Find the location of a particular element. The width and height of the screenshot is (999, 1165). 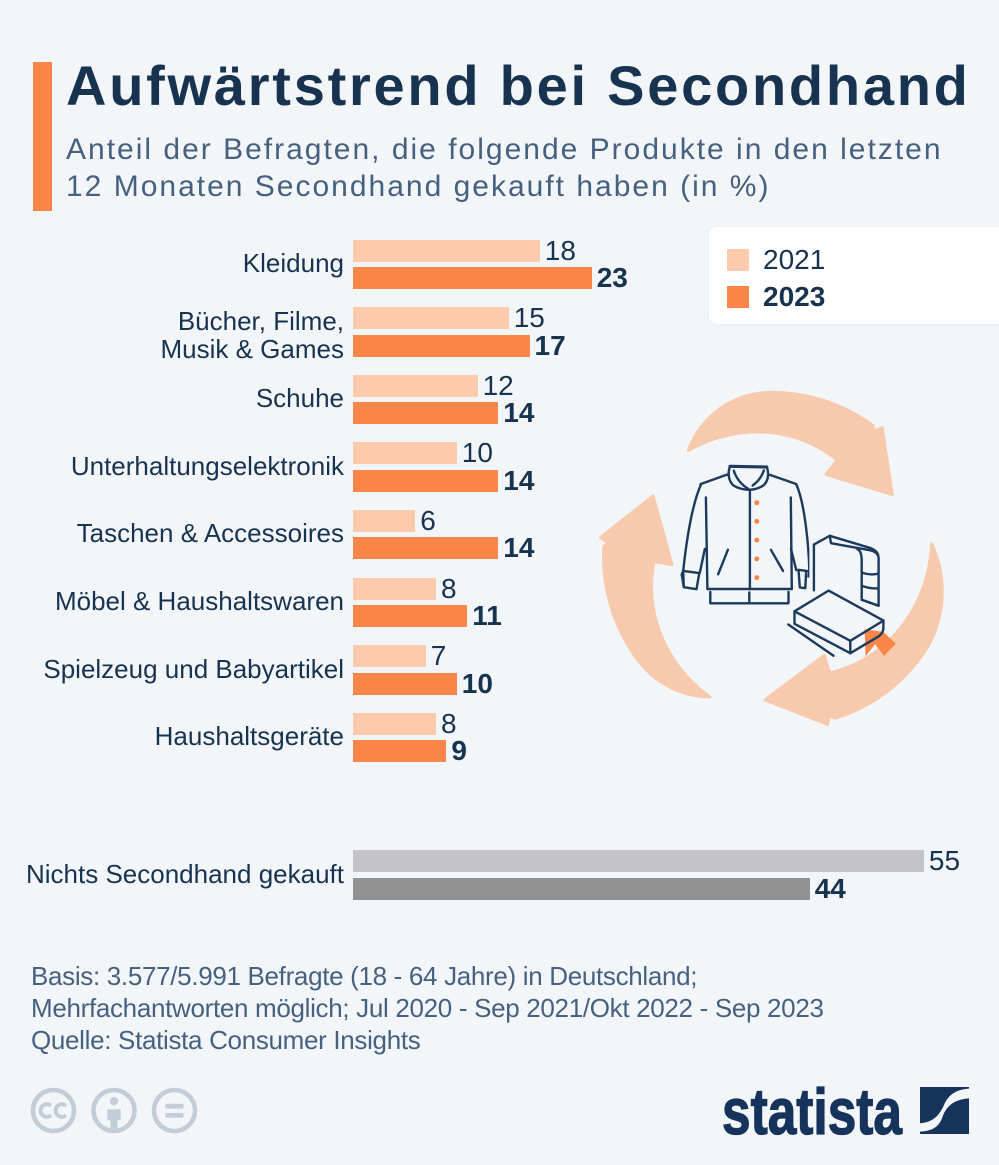

svg-text: statista is located at coordinates (812, 1110).